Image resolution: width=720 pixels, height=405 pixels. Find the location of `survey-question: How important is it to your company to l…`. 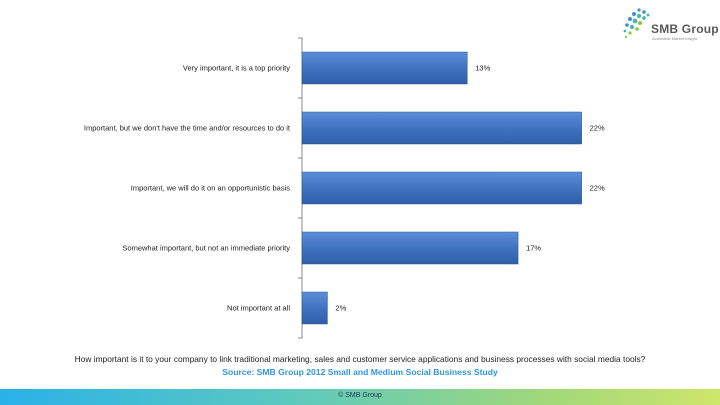

survey-question: How important is it to your company to l… is located at coordinates (360, 359).